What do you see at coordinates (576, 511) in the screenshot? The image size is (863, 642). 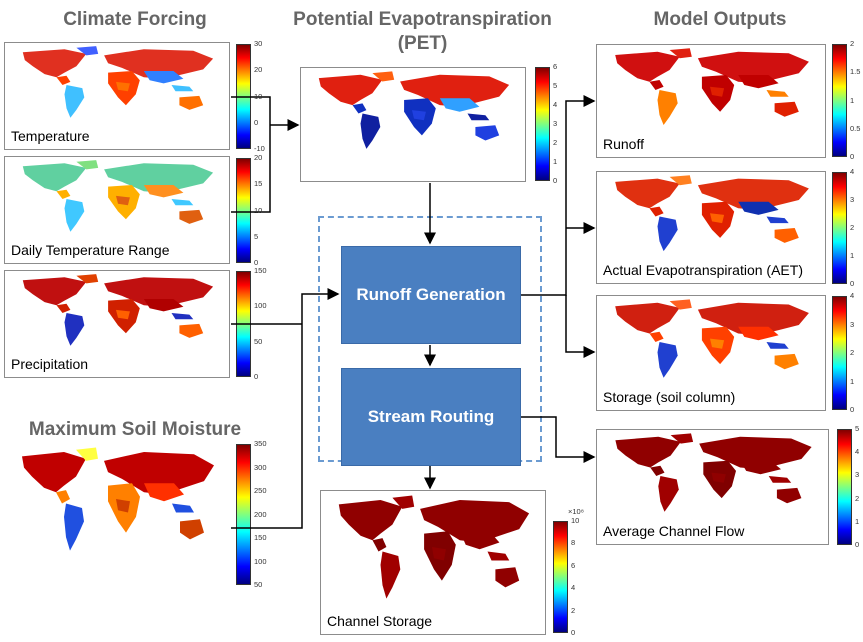 I see `channel-storage-exponent: ×10⁸` at bounding box center [576, 511].